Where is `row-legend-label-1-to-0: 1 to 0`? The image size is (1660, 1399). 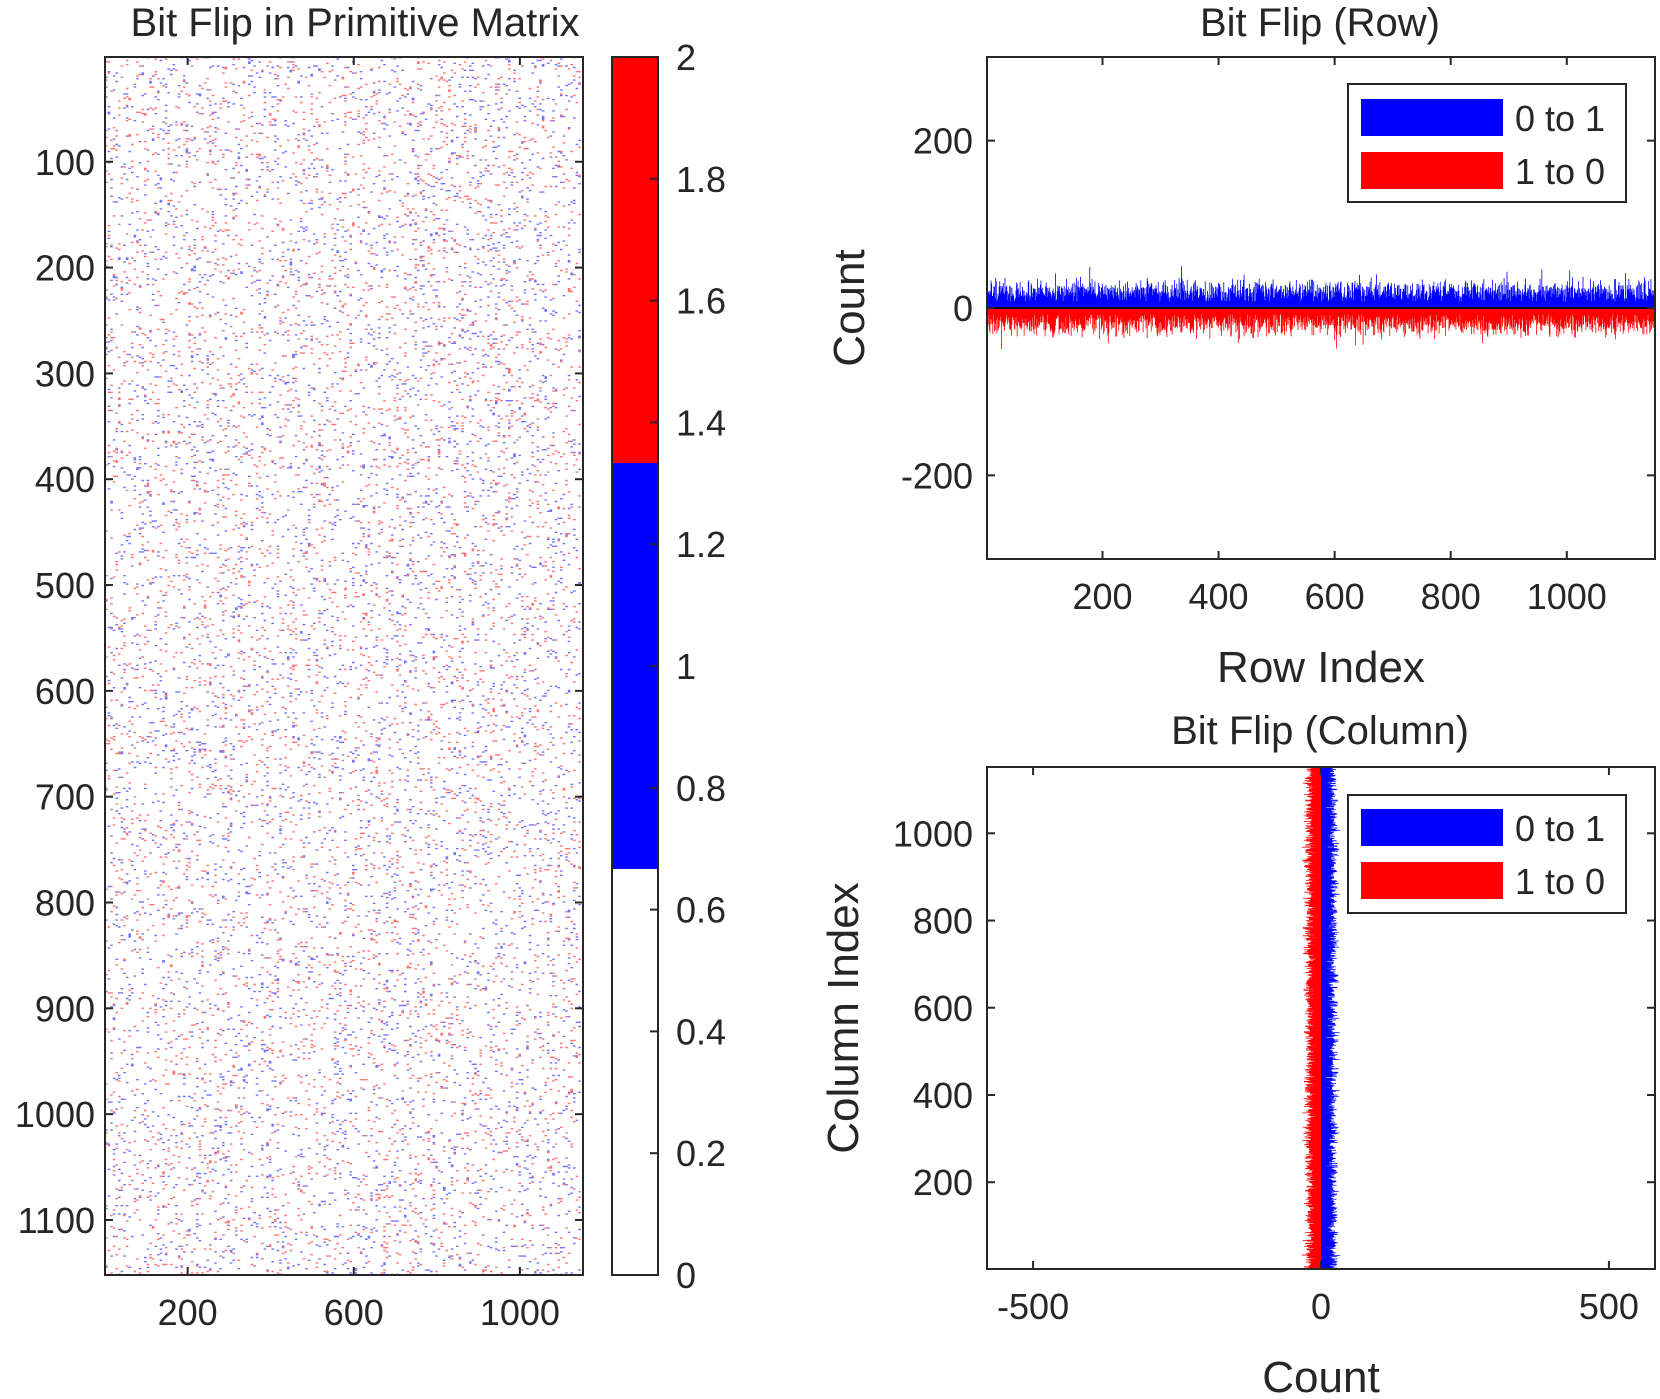
row-legend-label-1-to-0: 1 to 0 is located at coordinates (1560, 171).